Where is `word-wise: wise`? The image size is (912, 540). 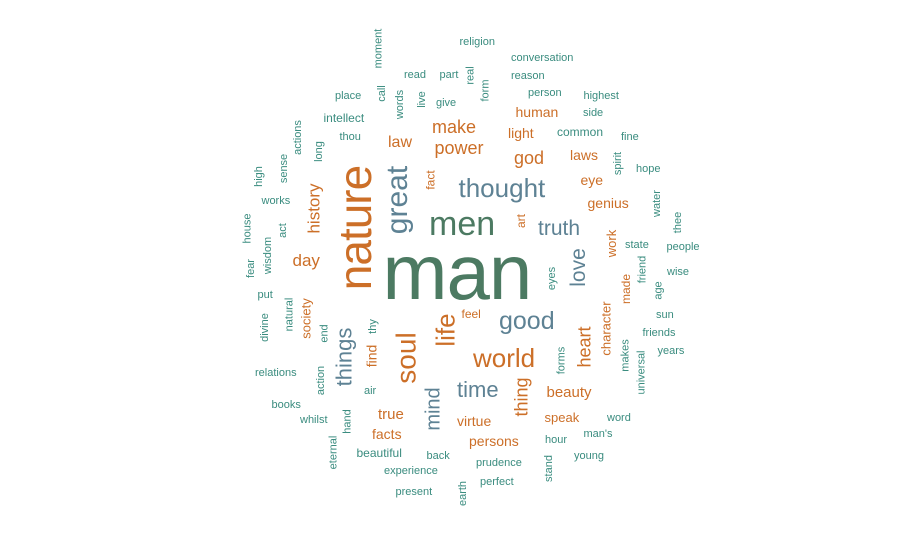 word-wise: wise is located at coordinates (678, 271).